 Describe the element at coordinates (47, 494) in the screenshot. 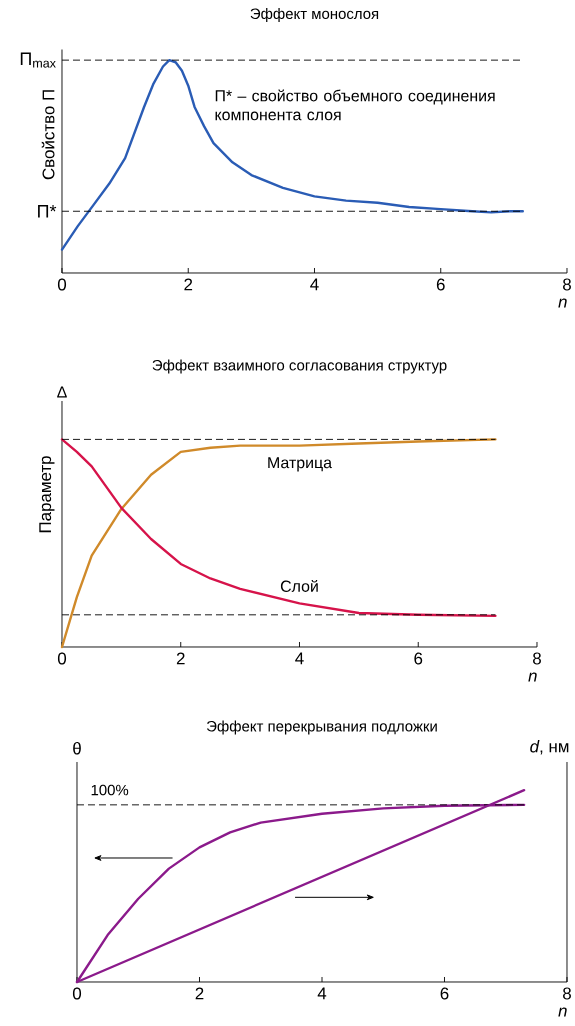

I see `y-axis-title: Параметр` at that location.